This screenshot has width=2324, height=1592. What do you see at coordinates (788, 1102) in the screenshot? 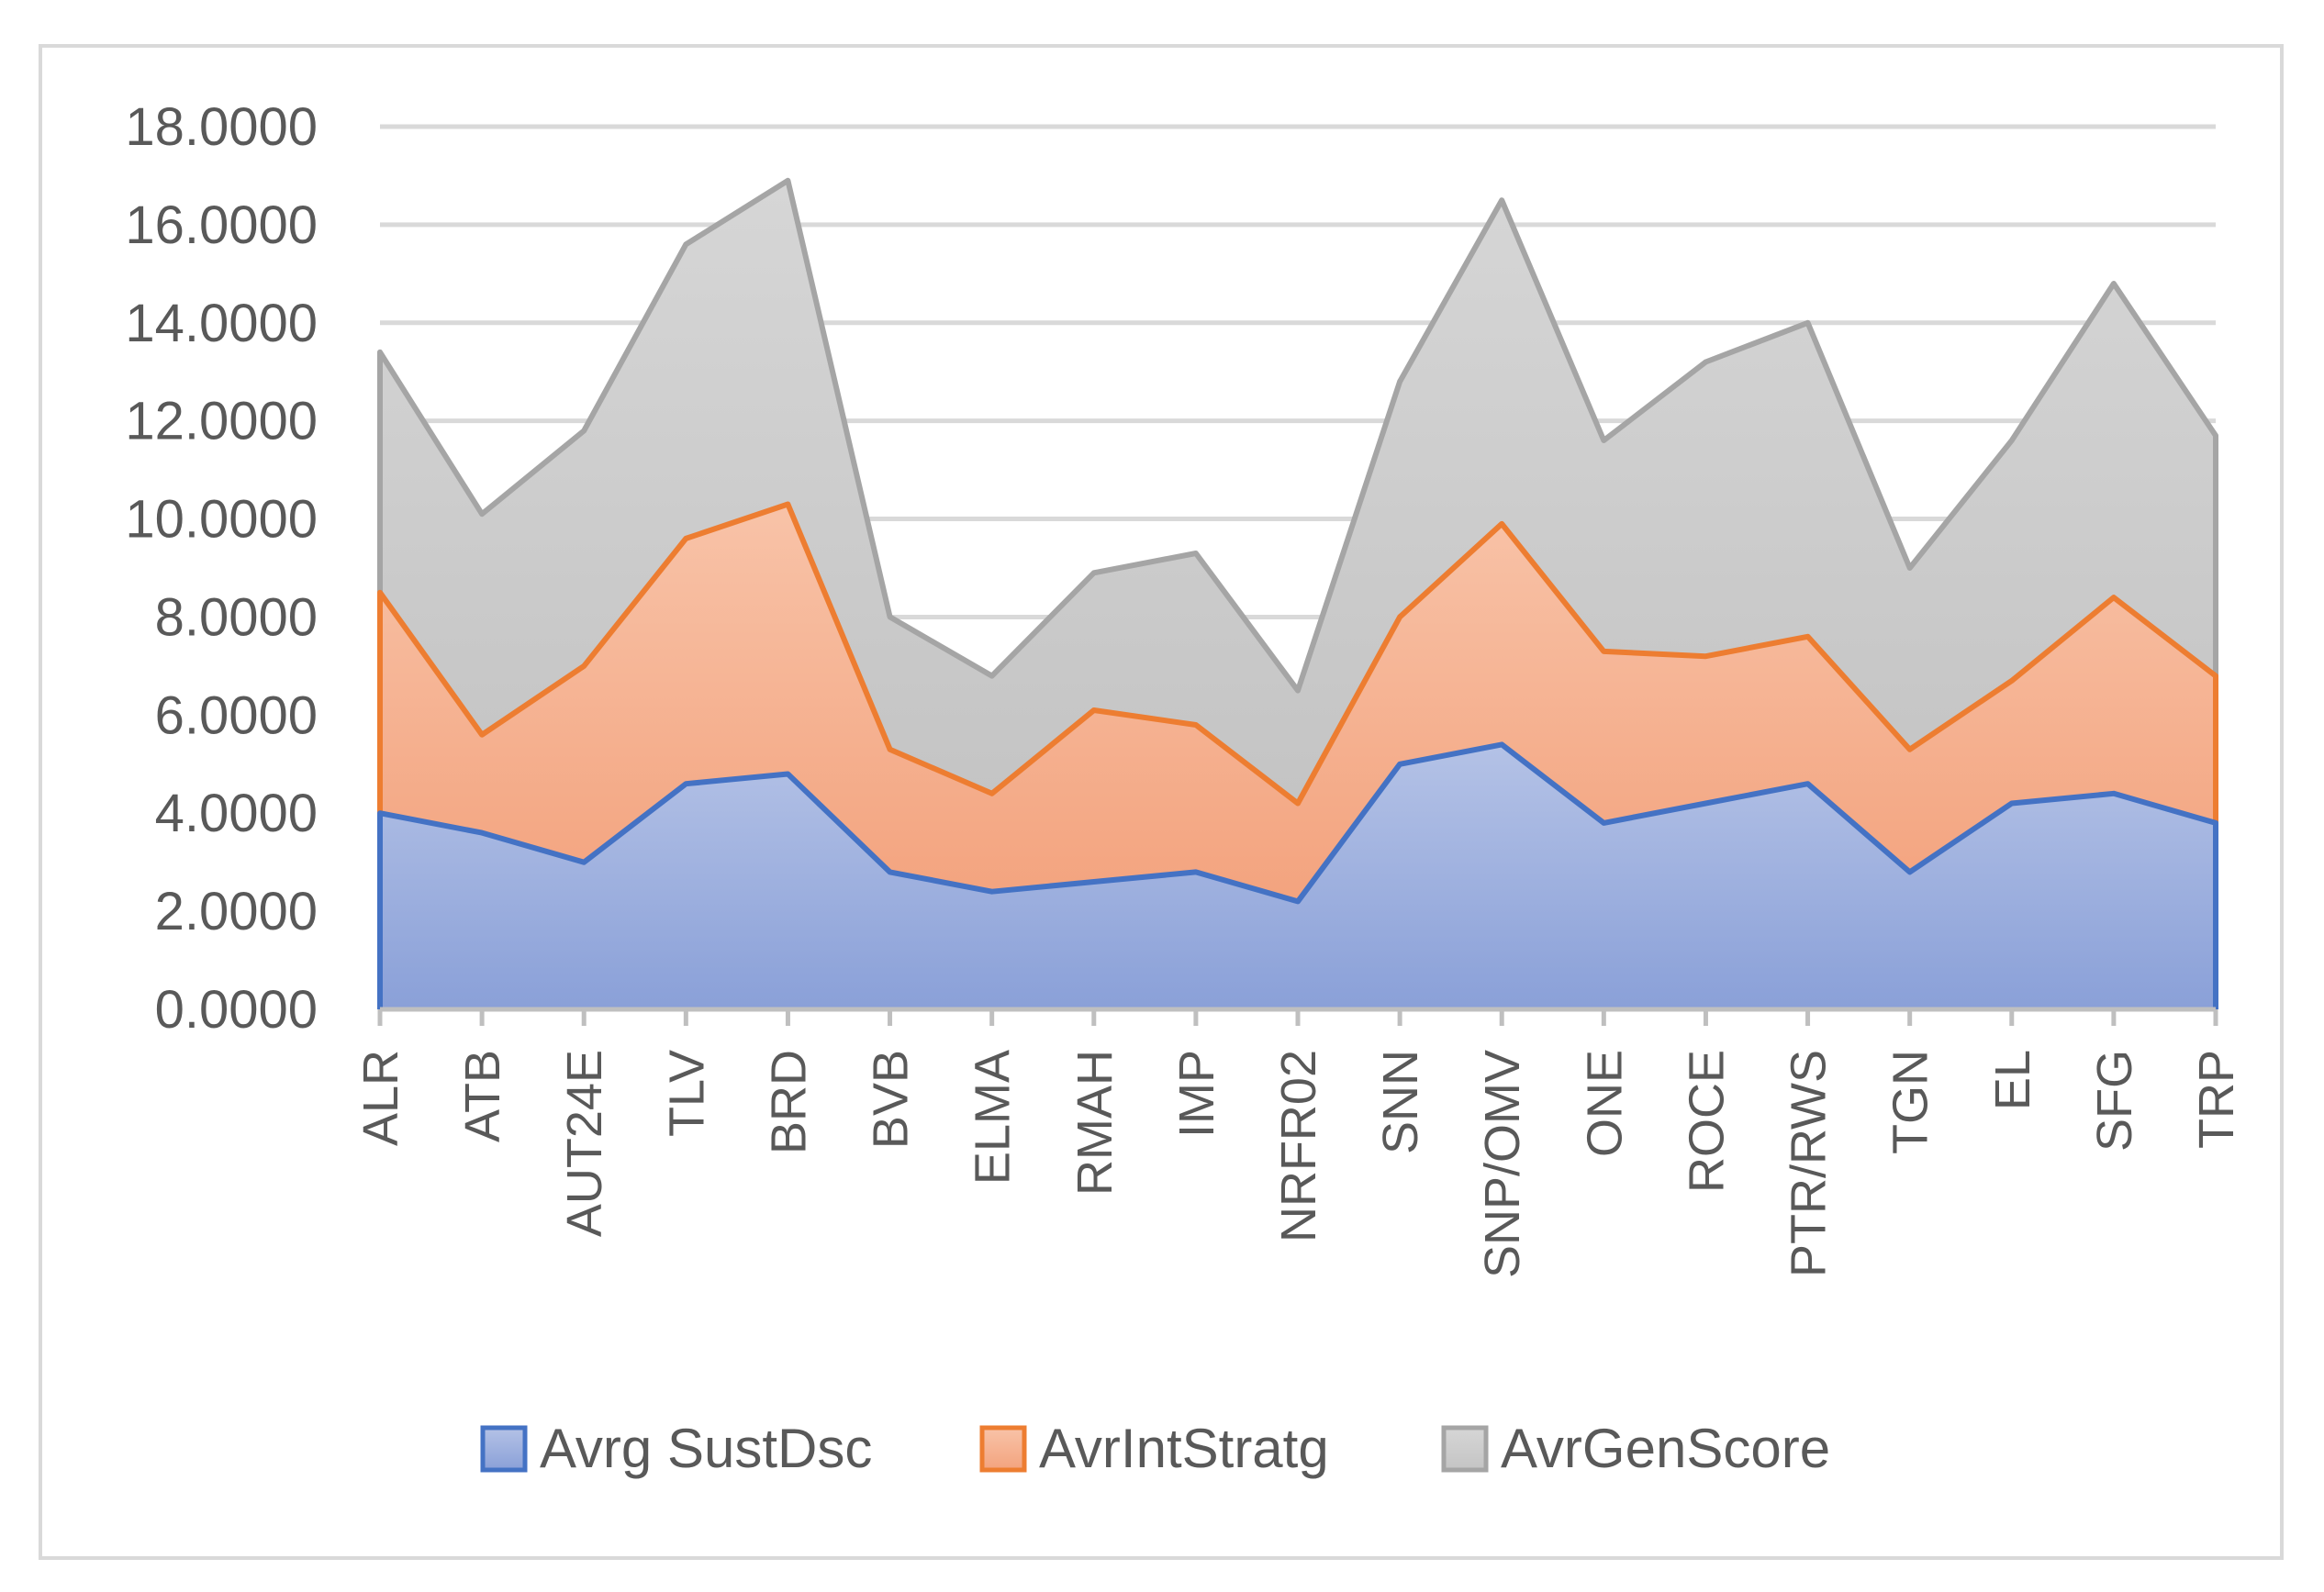
I see `x-tick-label: BRD` at bounding box center [788, 1102].